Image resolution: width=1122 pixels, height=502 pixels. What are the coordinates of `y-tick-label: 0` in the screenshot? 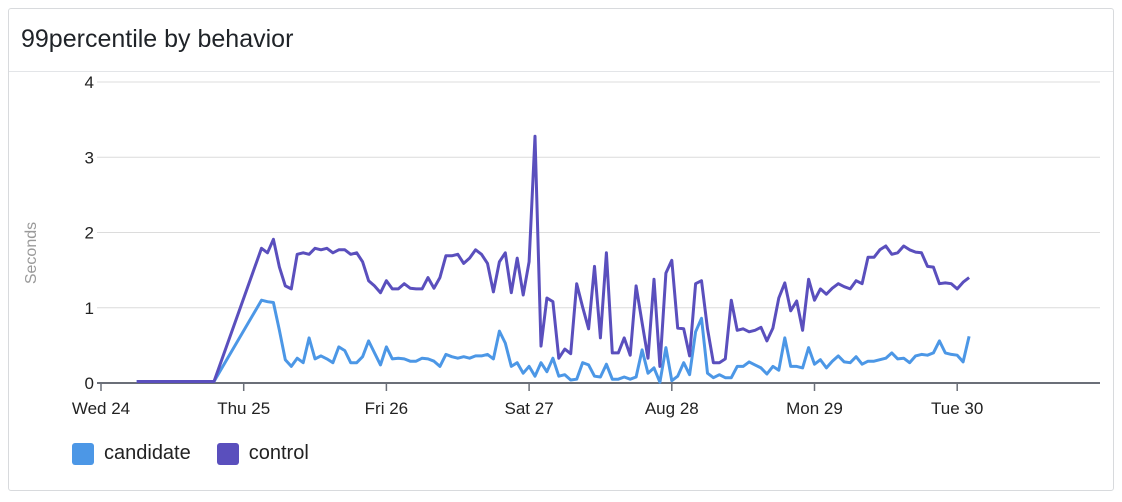 It's located at (89, 383).